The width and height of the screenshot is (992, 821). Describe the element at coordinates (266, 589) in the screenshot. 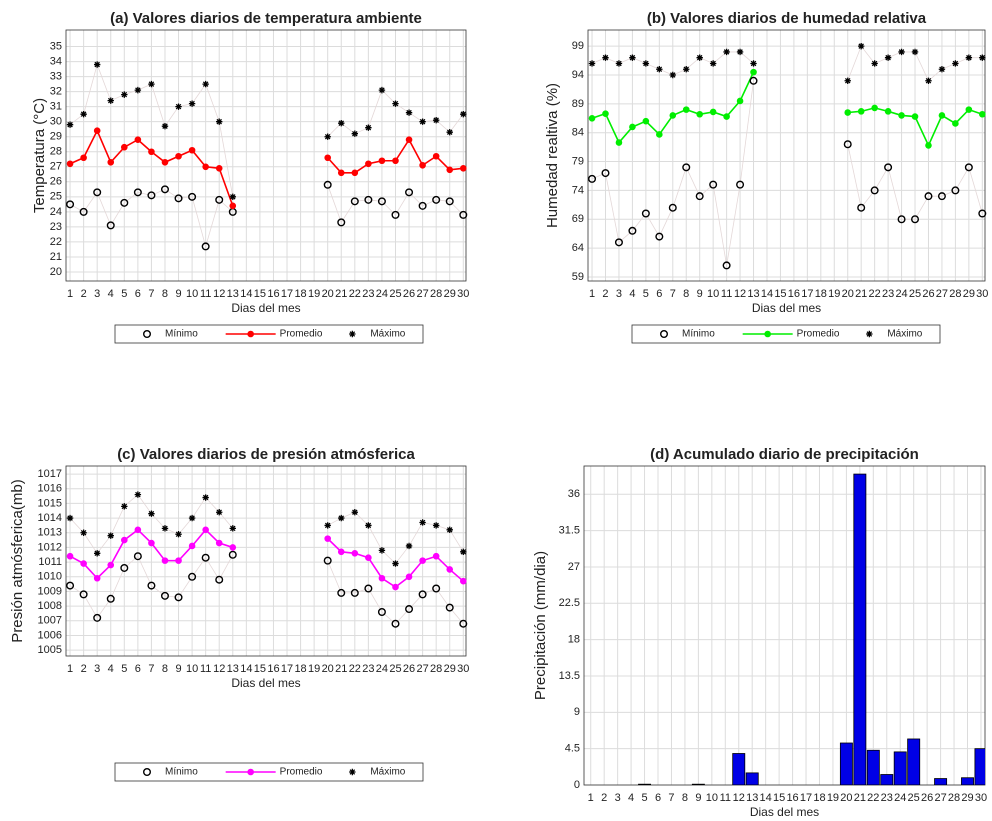

I see `connector-line` at that location.